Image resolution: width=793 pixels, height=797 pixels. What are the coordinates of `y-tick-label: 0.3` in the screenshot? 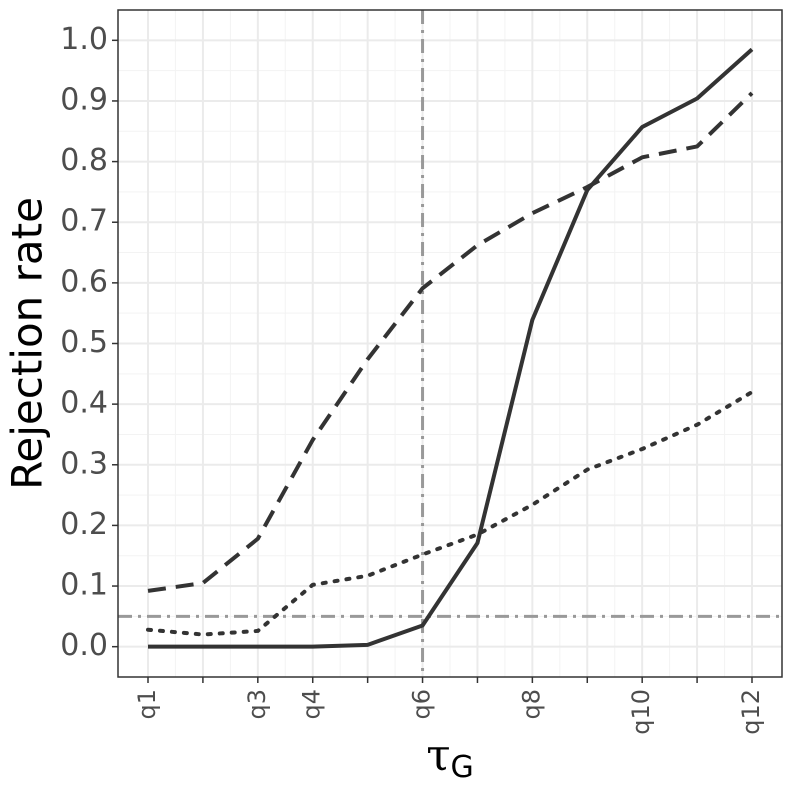 It's located at (84, 463).